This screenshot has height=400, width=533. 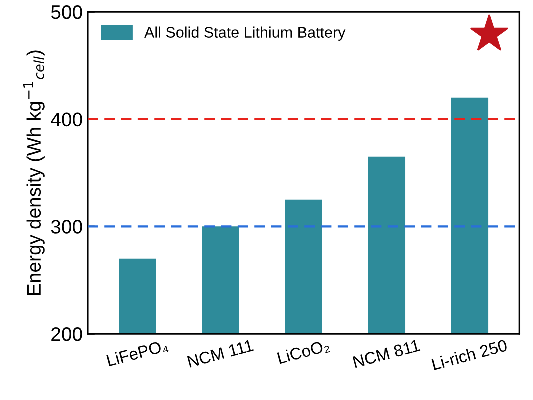 What do you see at coordinates (138, 353) in the screenshot?
I see `x-tick-label: LiFePO₄` at bounding box center [138, 353].